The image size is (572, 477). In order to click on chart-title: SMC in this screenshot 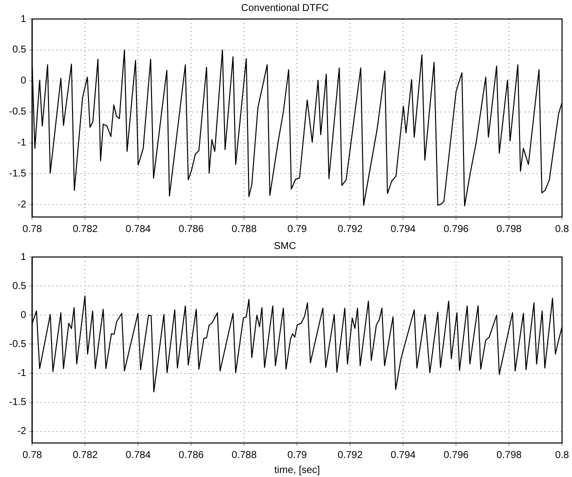, I will do `click(285, 246)`.